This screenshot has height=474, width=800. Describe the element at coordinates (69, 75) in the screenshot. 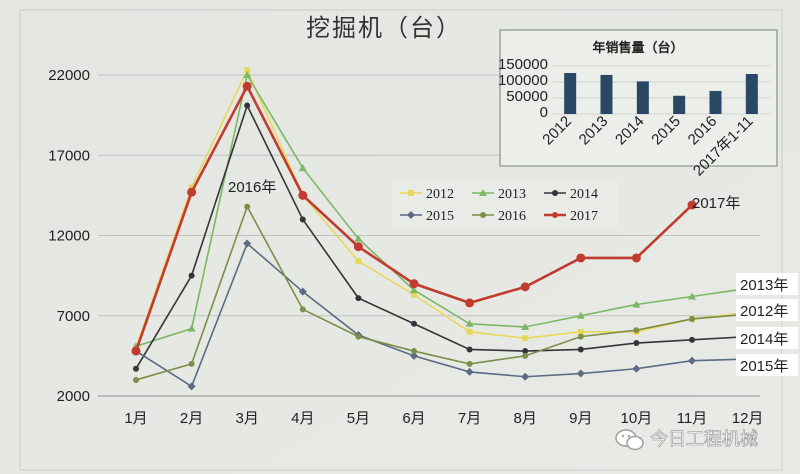

I see `y-tick-label: 22000` at that location.